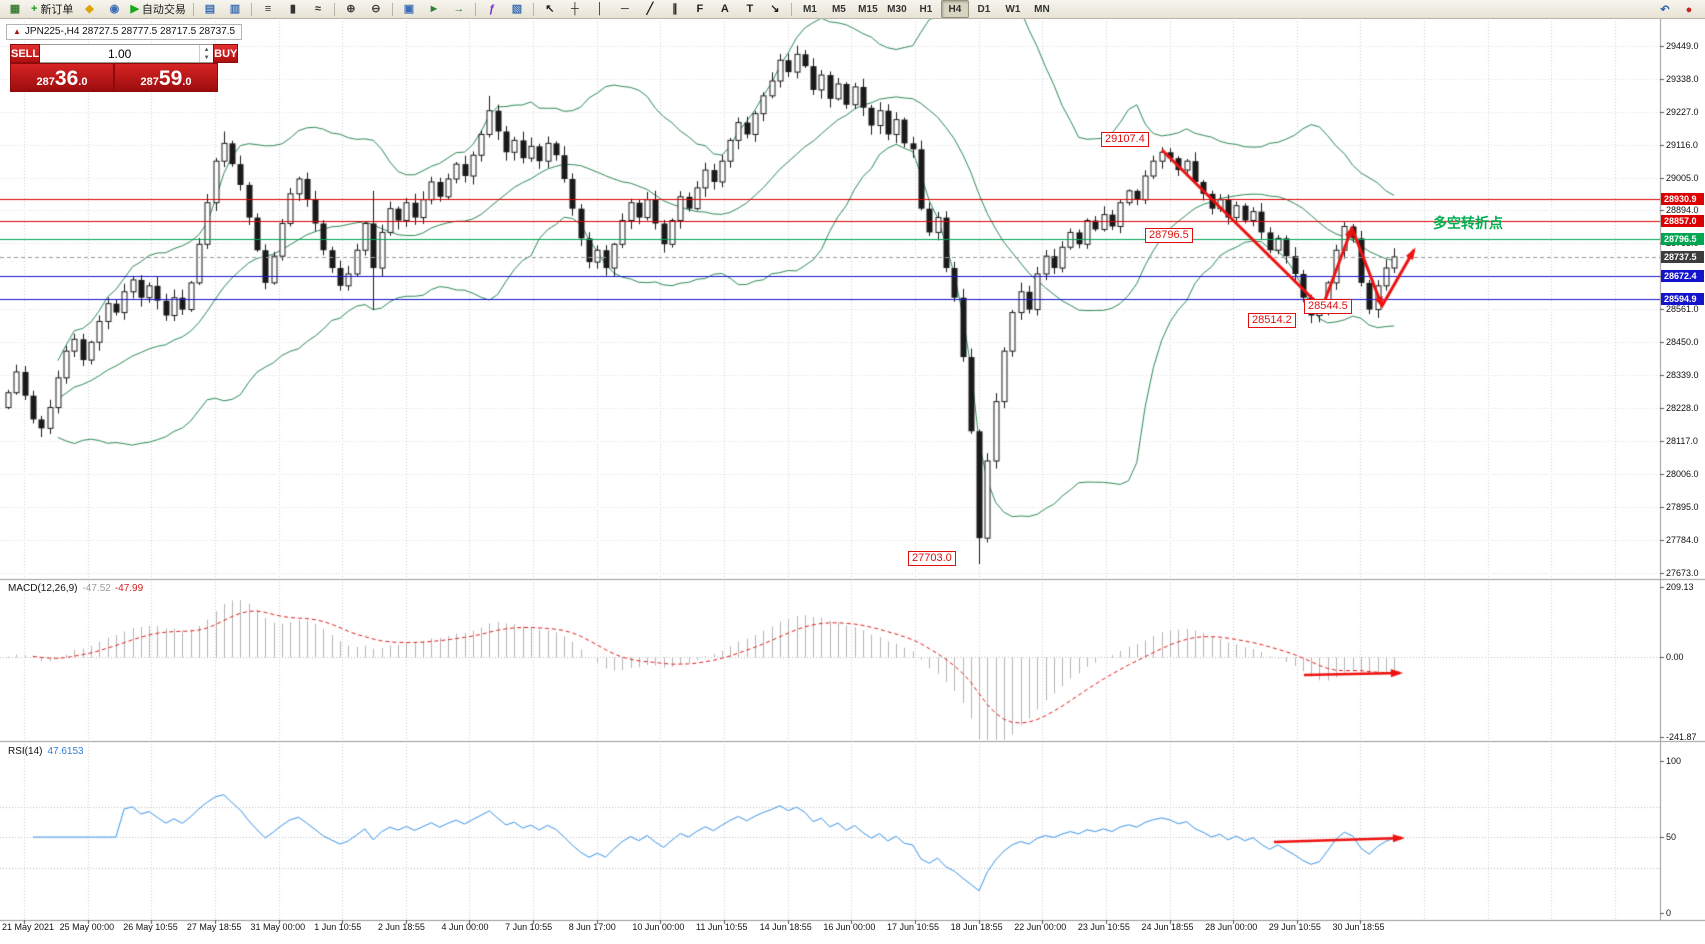 This screenshot has height=944, width=1705. What do you see at coordinates (45, 82) in the screenshot?
I see `sell-price-part: 287` at bounding box center [45, 82].